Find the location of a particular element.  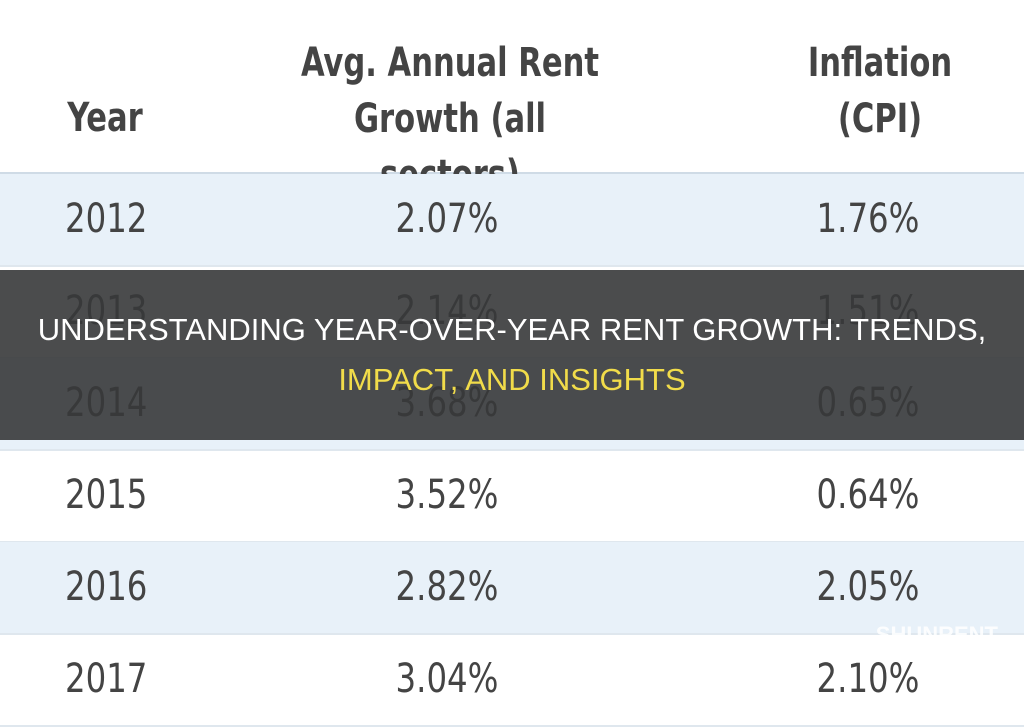

table-row: 2015 3.52% 0.64% is located at coordinates (512, 496).